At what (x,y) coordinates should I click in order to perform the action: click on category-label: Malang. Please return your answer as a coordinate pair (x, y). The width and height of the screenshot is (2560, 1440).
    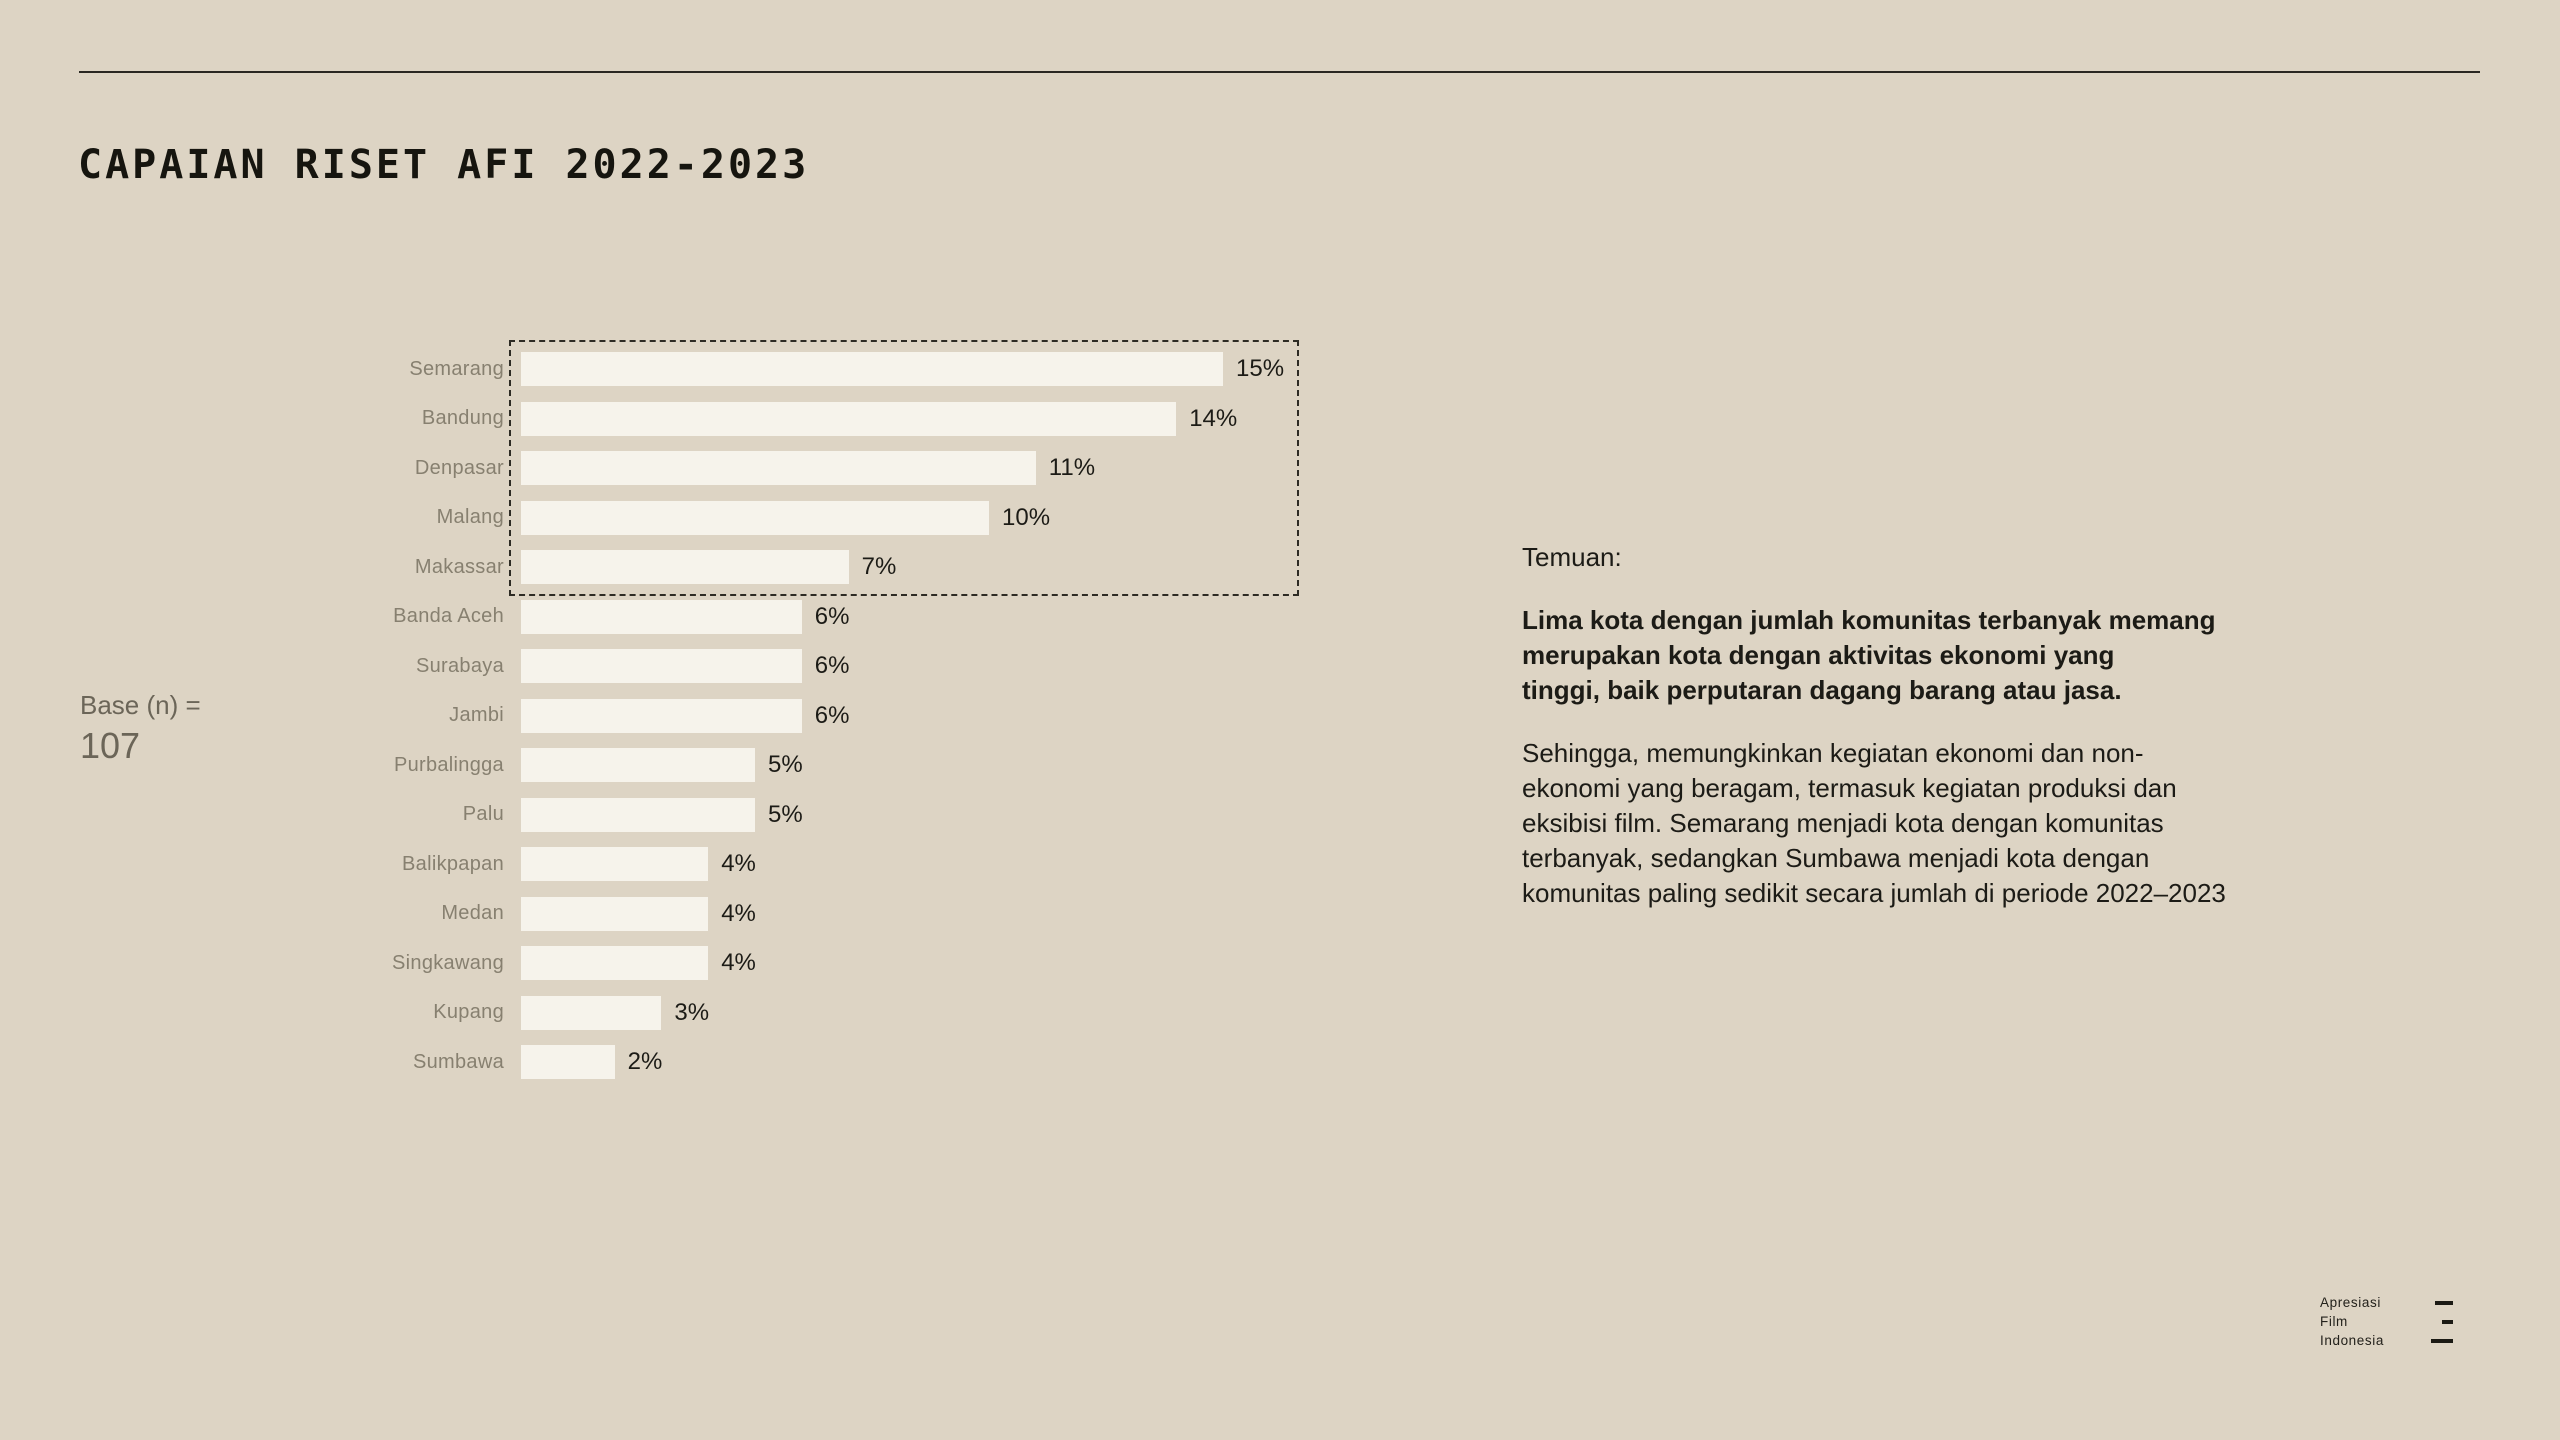
    Looking at the image, I should click on (470, 517).